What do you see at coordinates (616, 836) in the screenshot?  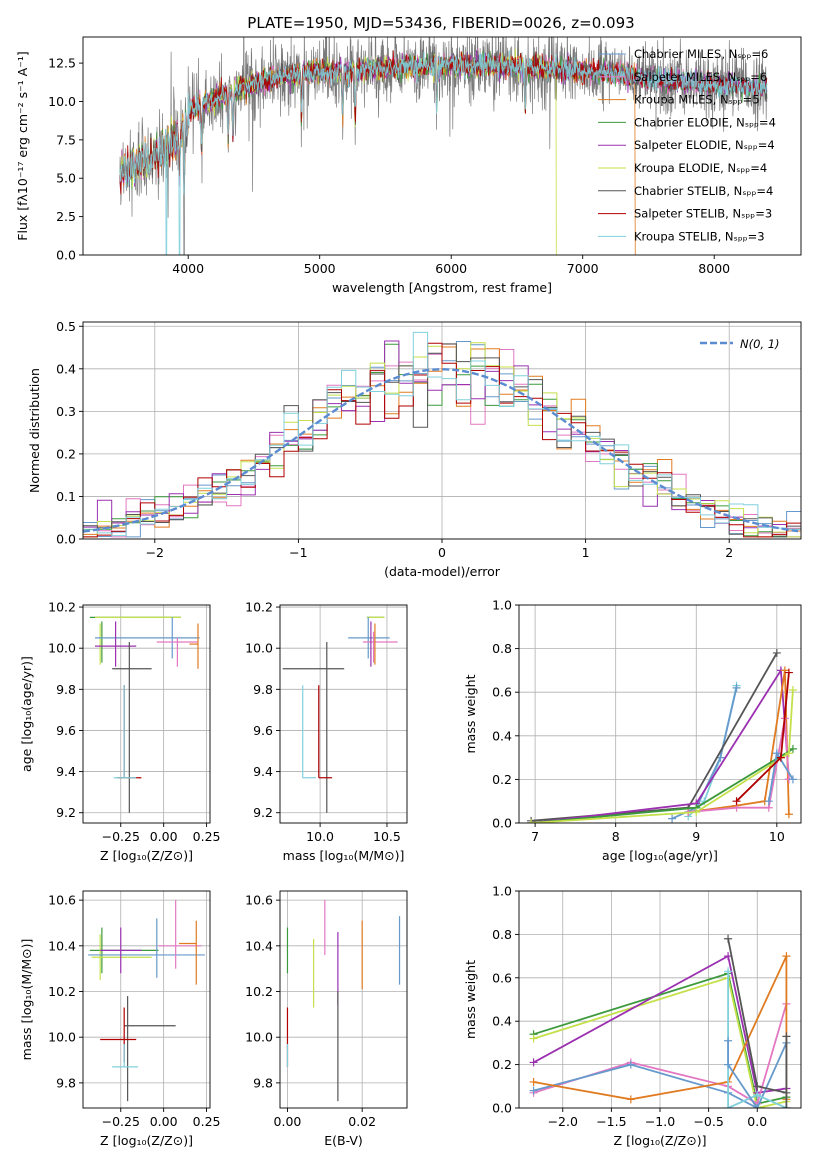 I see `x-tick-label: 8` at bounding box center [616, 836].